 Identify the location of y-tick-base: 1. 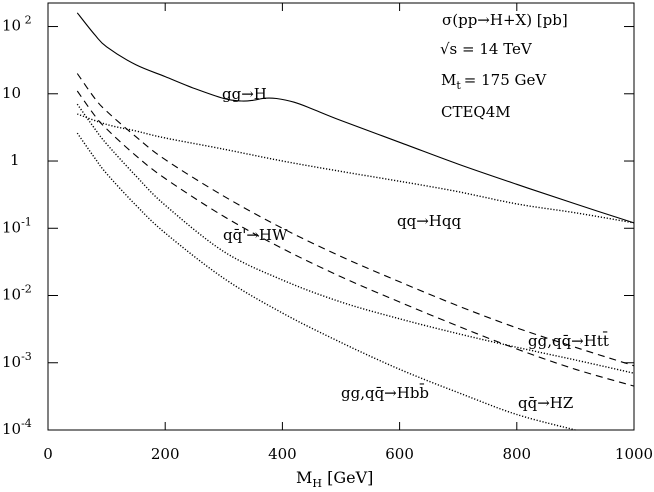
(15, 160).